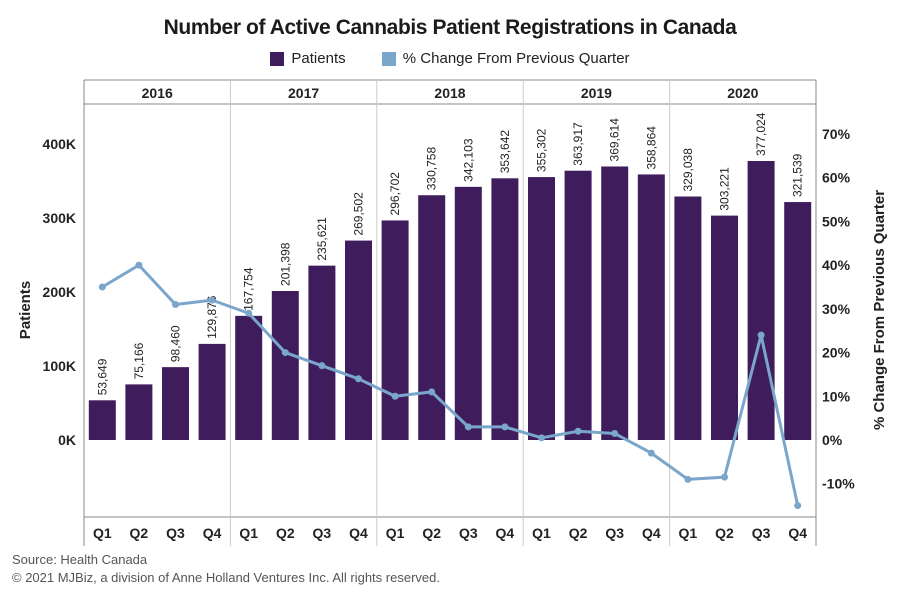  Describe the element at coordinates (277, 58) in the screenshot. I see `legend-swatch-patients` at that location.